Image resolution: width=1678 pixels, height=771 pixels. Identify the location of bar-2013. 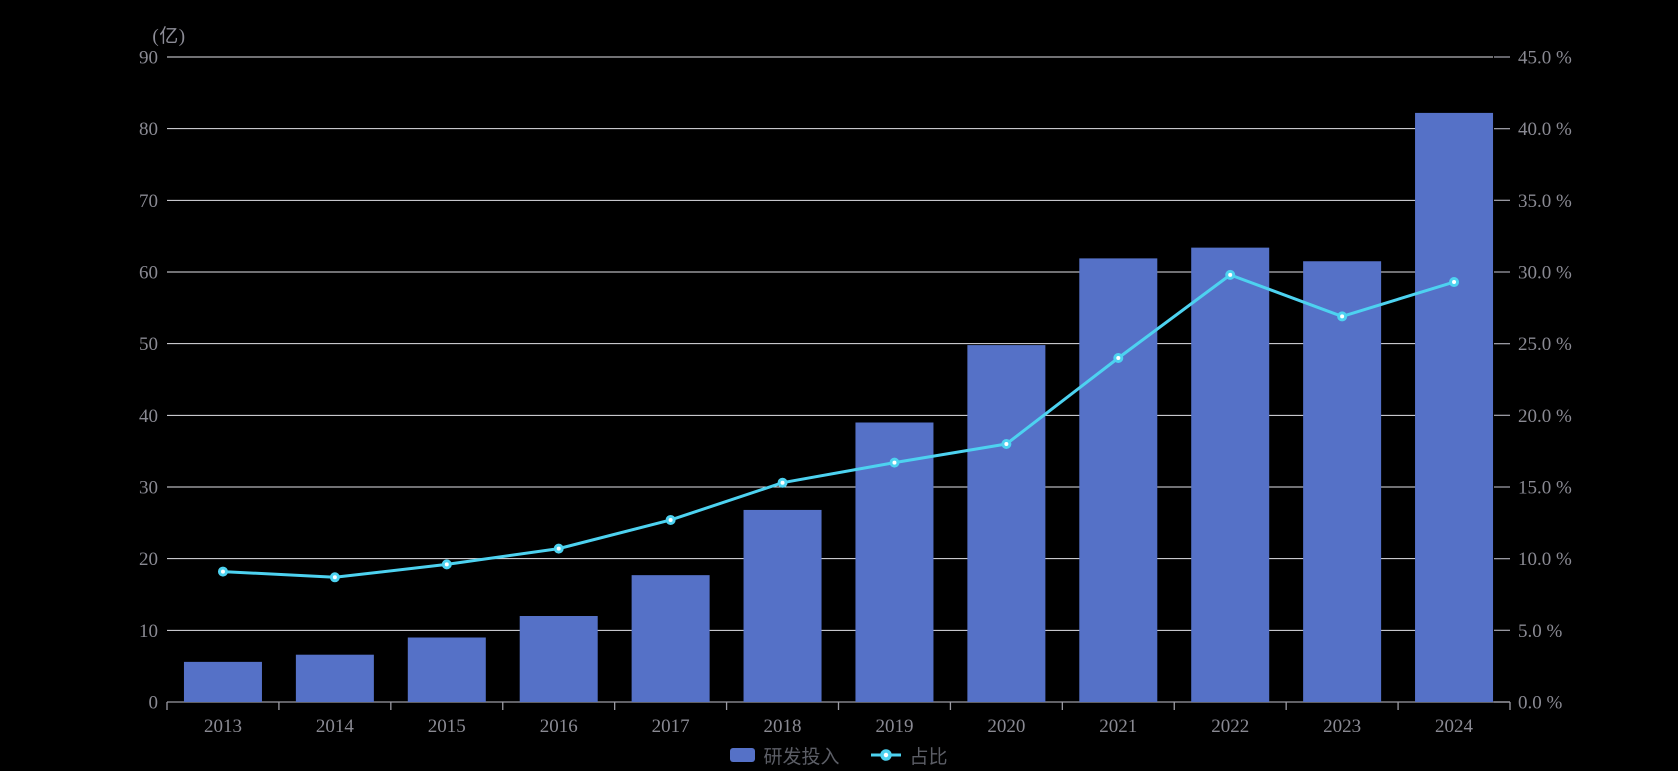
(222, 681).